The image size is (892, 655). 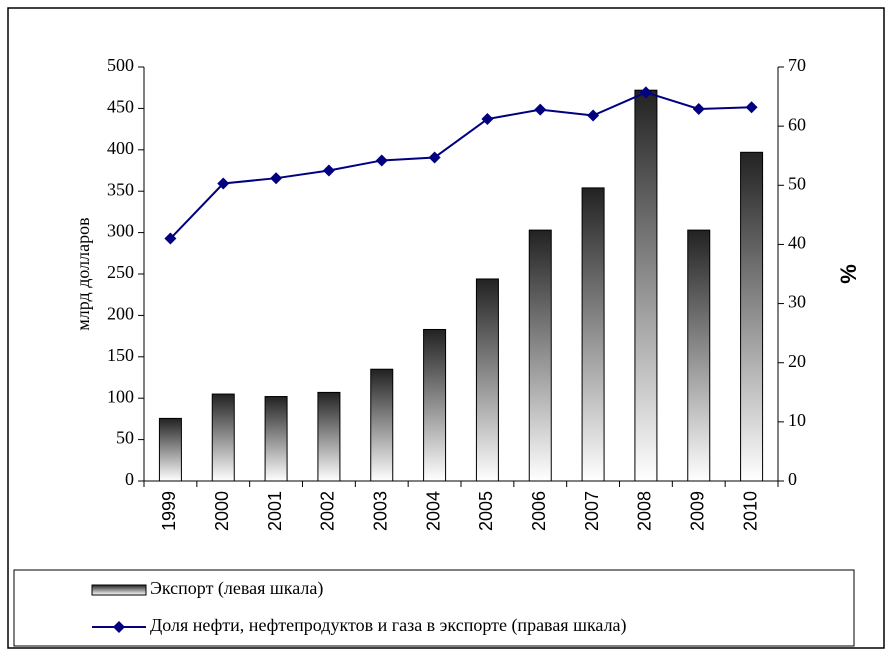 What do you see at coordinates (797, 243) in the screenshot?
I see `y2-tick-label: 40` at bounding box center [797, 243].